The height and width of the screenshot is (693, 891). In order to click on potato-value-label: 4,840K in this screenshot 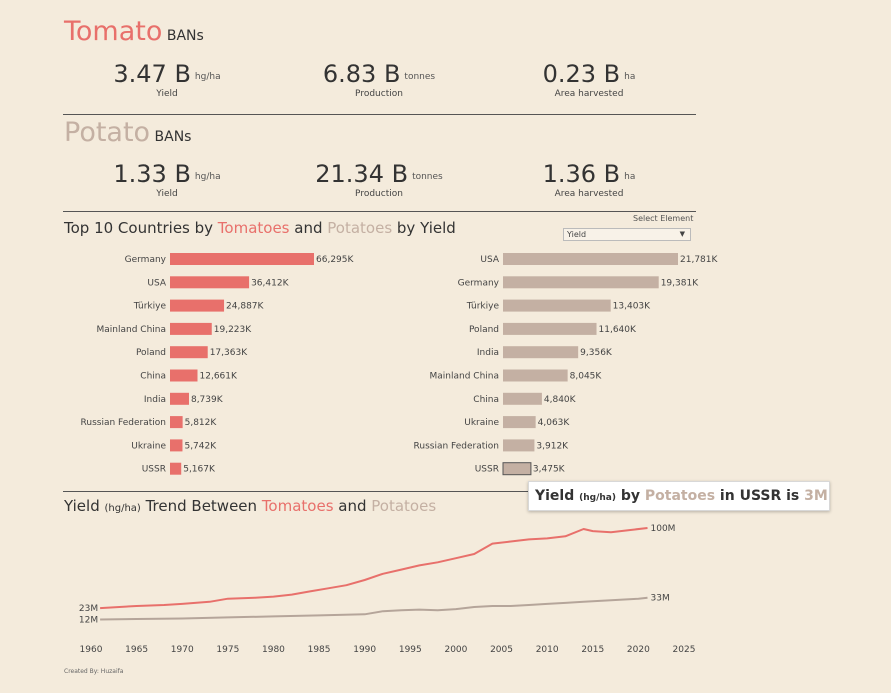, I will do `click(560, 400)`.